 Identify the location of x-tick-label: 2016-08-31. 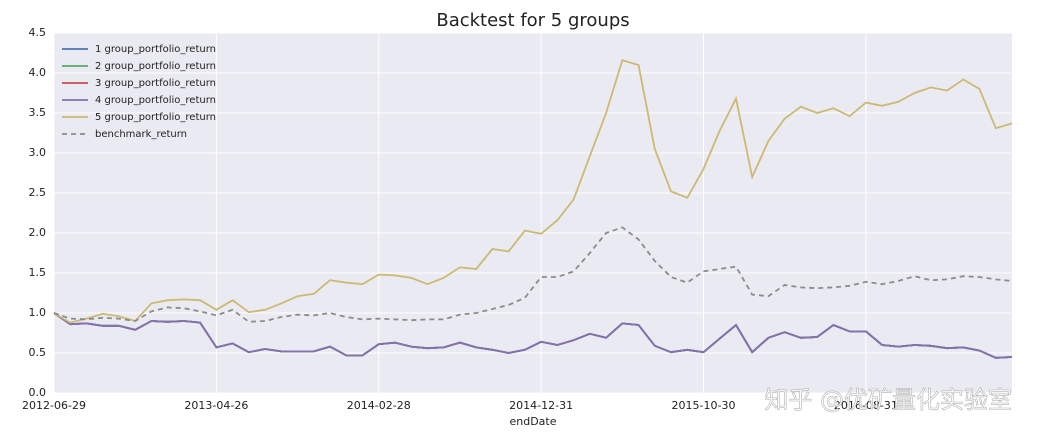
(866, 405).